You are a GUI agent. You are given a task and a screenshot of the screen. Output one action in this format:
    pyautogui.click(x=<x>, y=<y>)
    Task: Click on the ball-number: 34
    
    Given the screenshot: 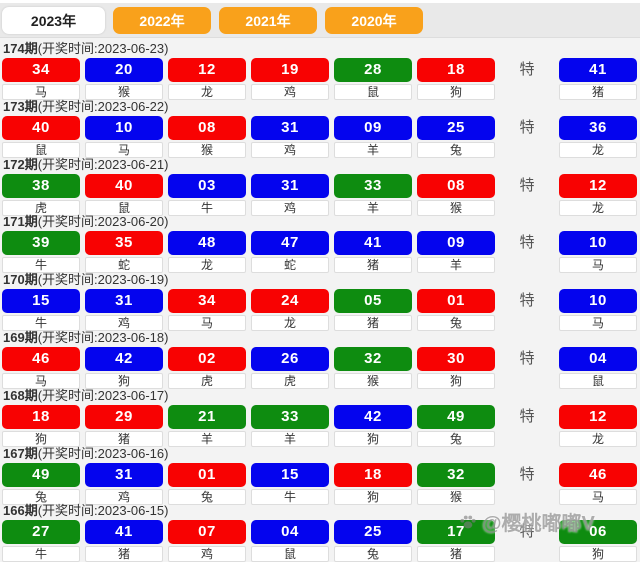 What is the action you would take?
    pyautogui.click(x=207, y=301)
    